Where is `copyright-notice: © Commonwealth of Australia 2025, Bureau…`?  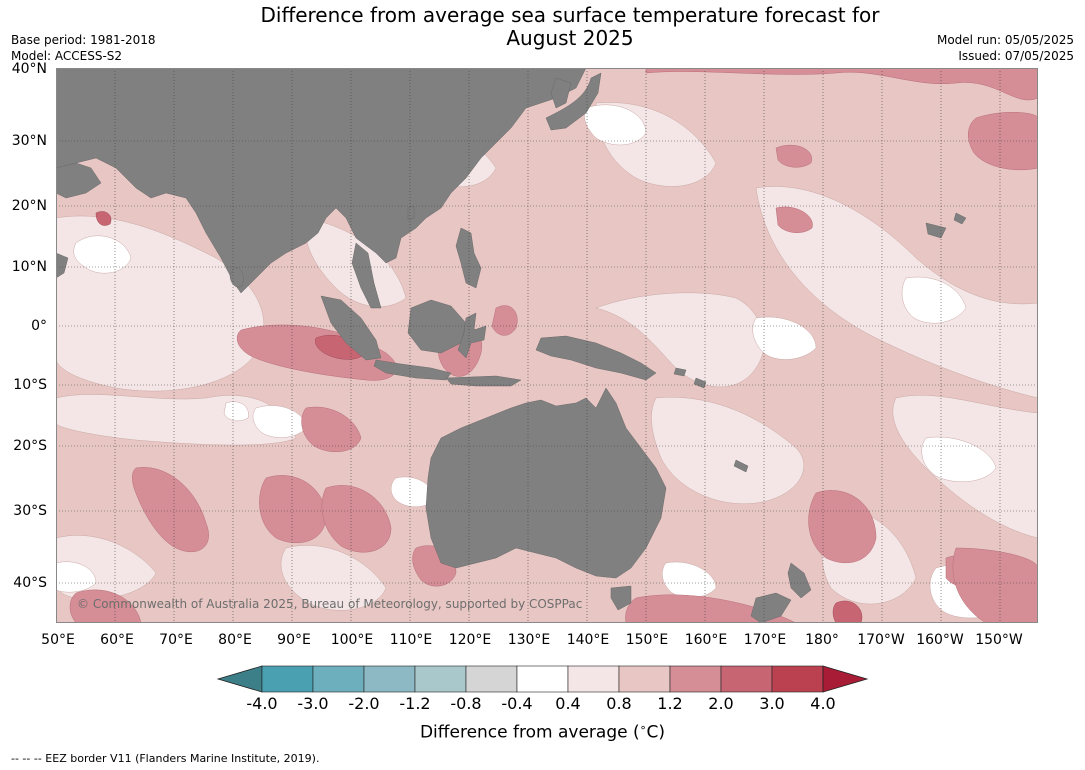
copyright-notice: © Commonwealth of Australia 2025, Bureau… is located at coordinates (330, 604).